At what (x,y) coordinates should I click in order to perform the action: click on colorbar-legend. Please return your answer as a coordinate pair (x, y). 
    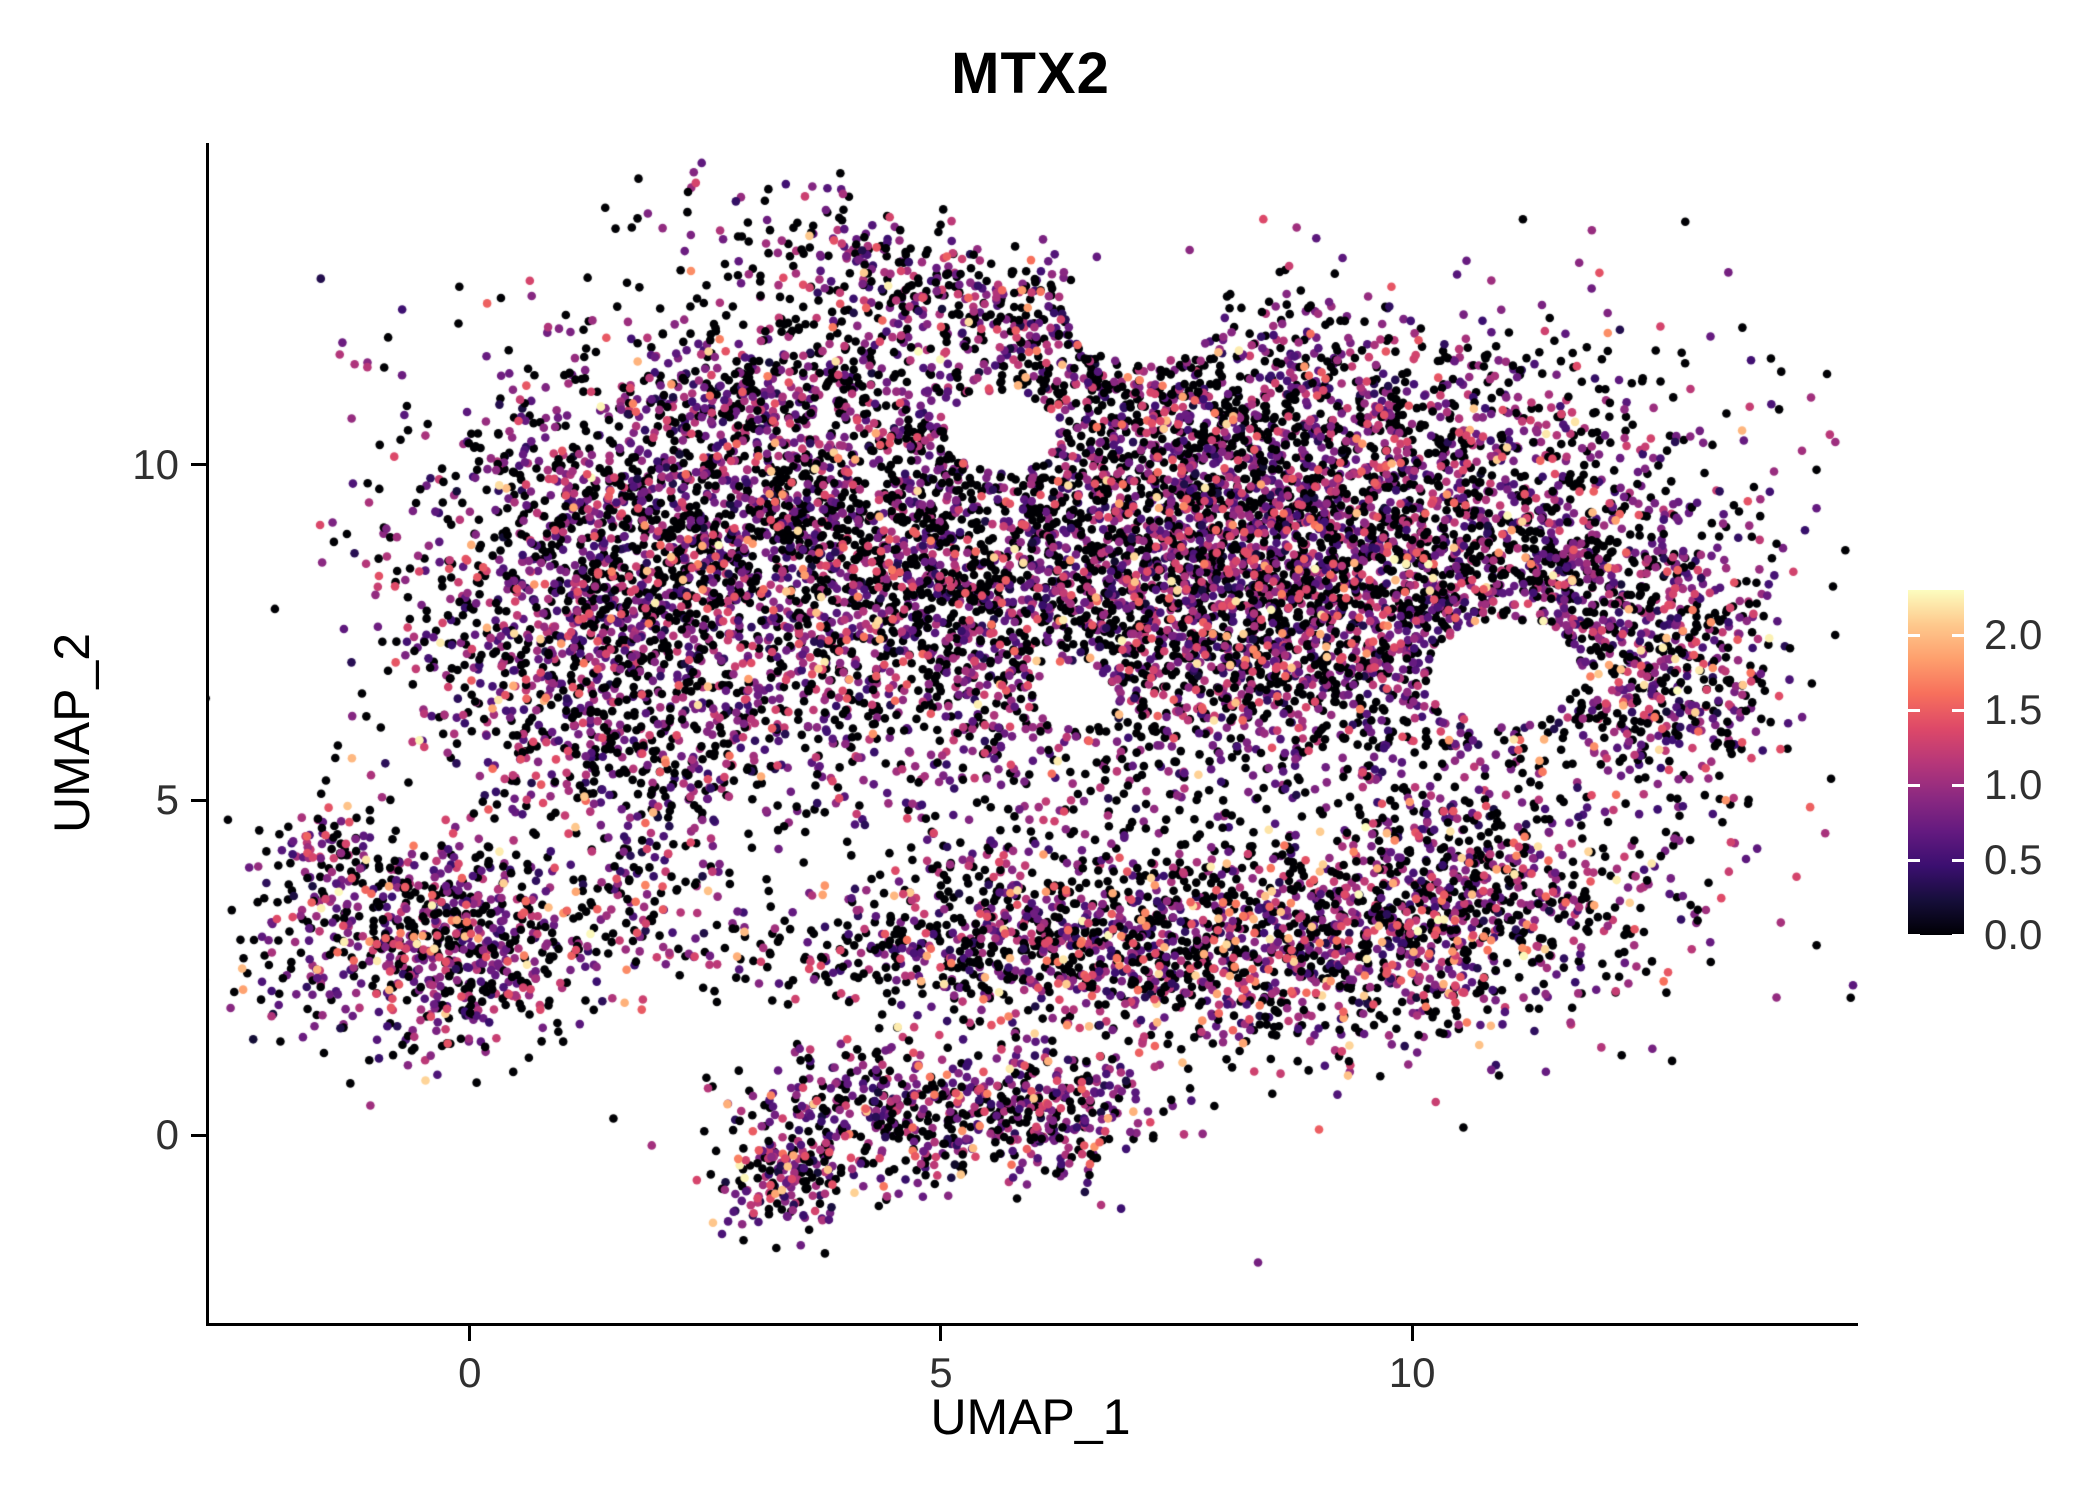
    Looking at the image, I should click on (1936, 763).